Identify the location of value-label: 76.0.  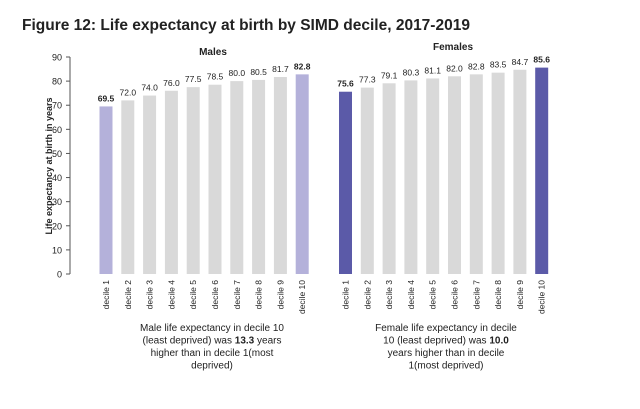
(171, 83).